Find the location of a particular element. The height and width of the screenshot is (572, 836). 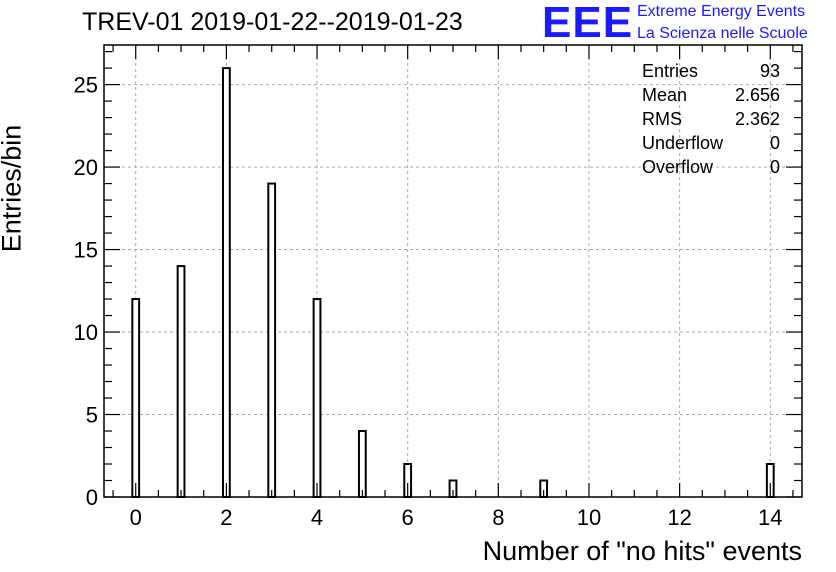

y-tick-label: 10 is located at coordinates (86, 332).